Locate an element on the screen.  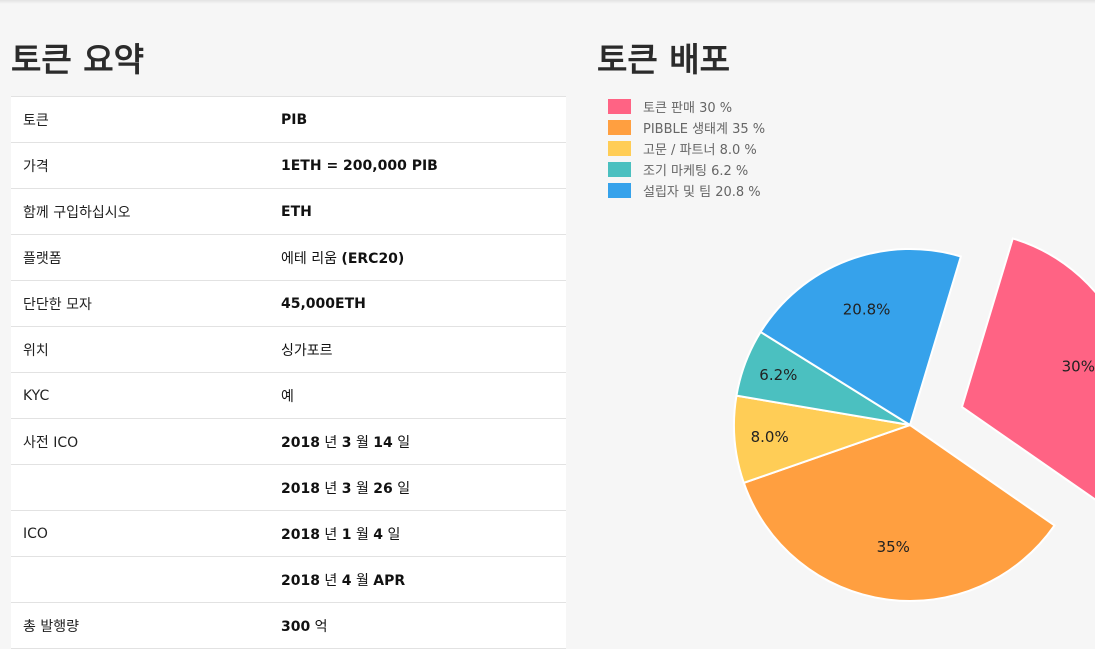
summary-row: 플랫폼 에테 리움 (ERC20) is located at coordinates (288, 258).